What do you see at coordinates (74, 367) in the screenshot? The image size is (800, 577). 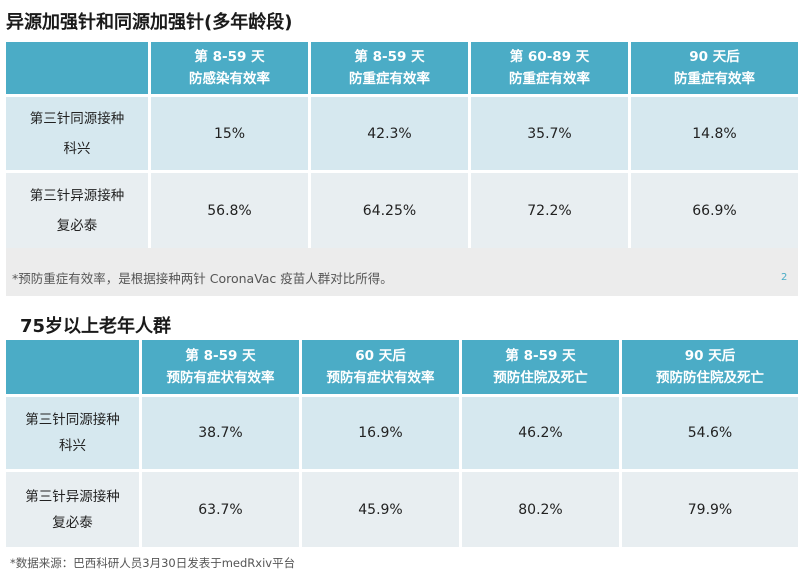 I see `table2-corner-cell` at bounding box center [74, 367].